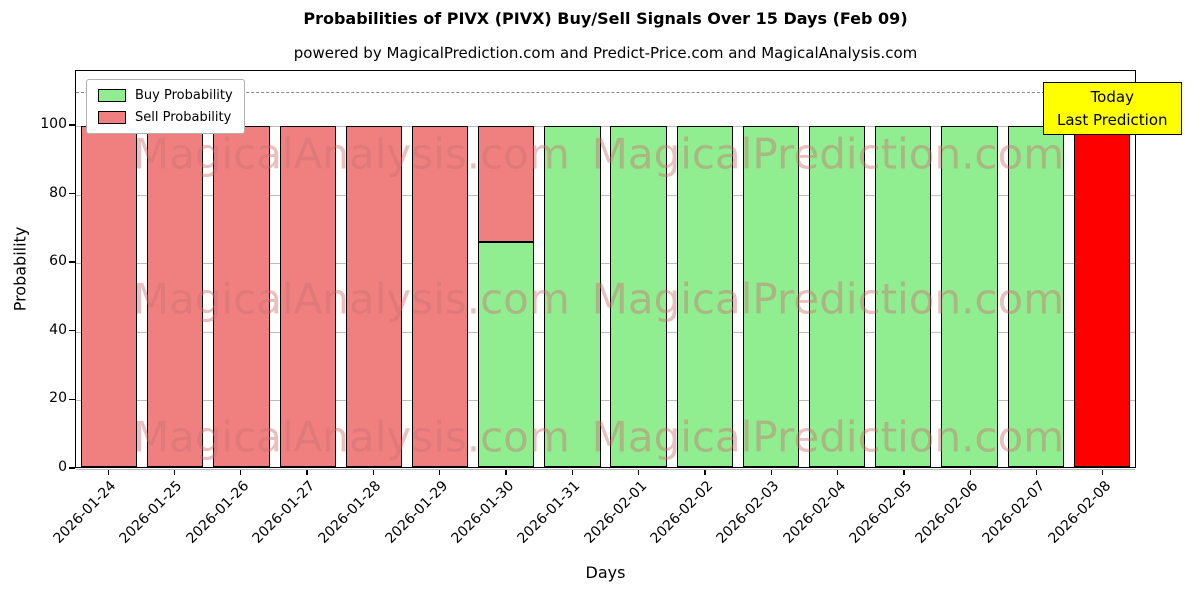  What do you see at coordinates (969, 296) in the screenshot?
I see `bar-2026-02-06-buy-probability` at bounding box center [969, 296].